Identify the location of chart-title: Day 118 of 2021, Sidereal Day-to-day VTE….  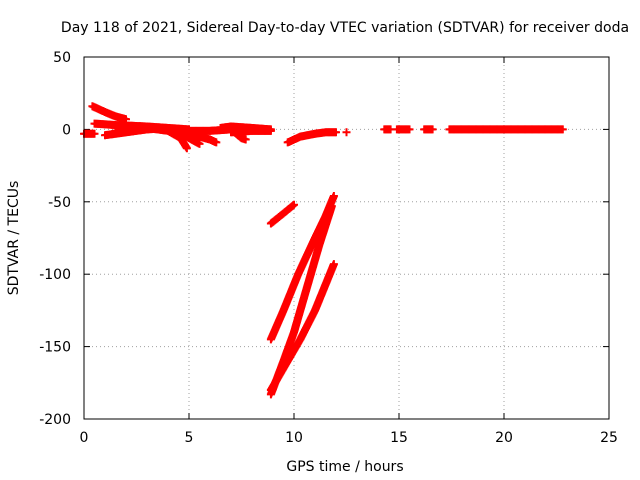
(345, 28).